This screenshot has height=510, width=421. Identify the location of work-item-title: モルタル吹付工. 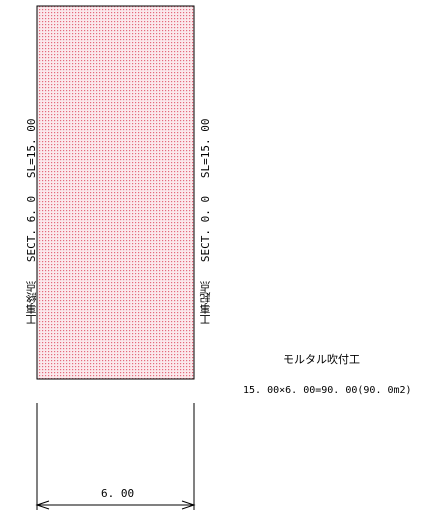
(321, 359).